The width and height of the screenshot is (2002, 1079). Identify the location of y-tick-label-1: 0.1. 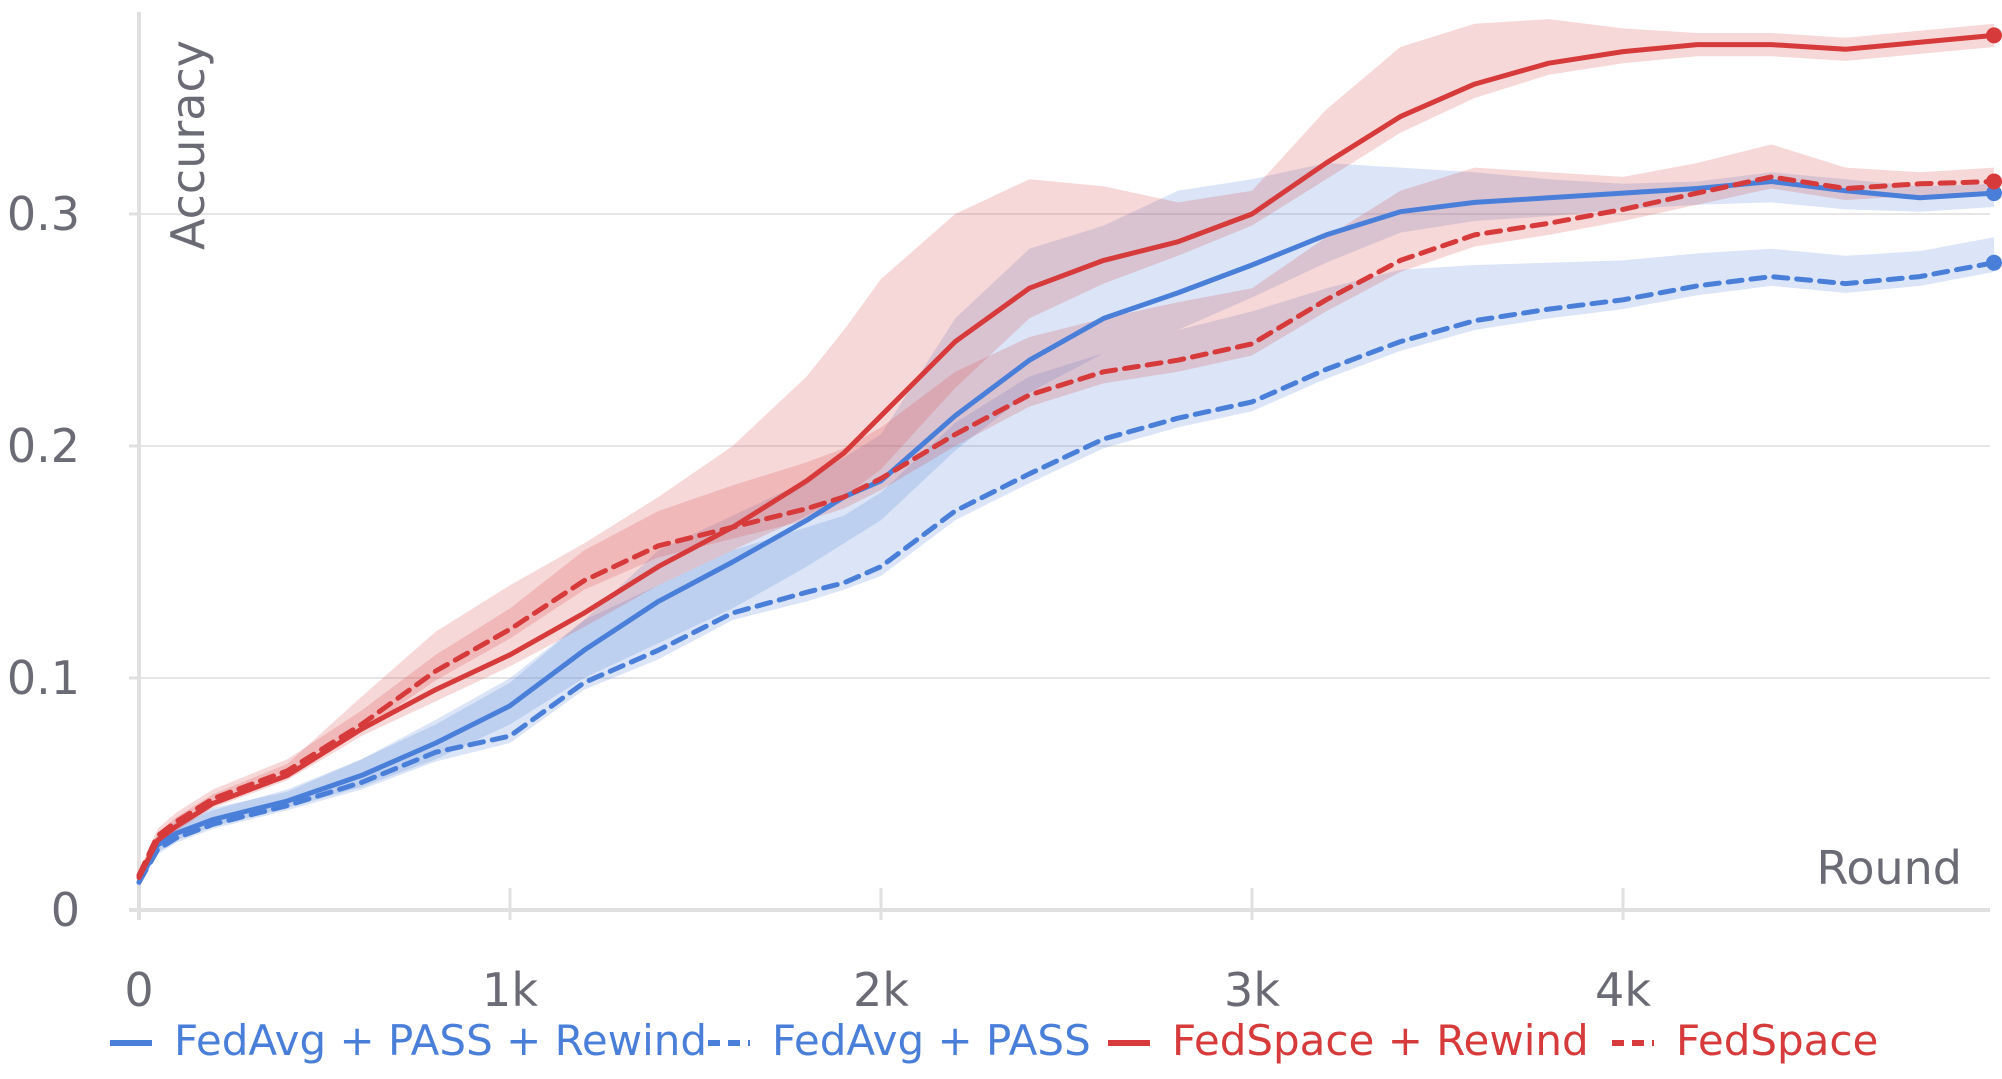
(43, 678).